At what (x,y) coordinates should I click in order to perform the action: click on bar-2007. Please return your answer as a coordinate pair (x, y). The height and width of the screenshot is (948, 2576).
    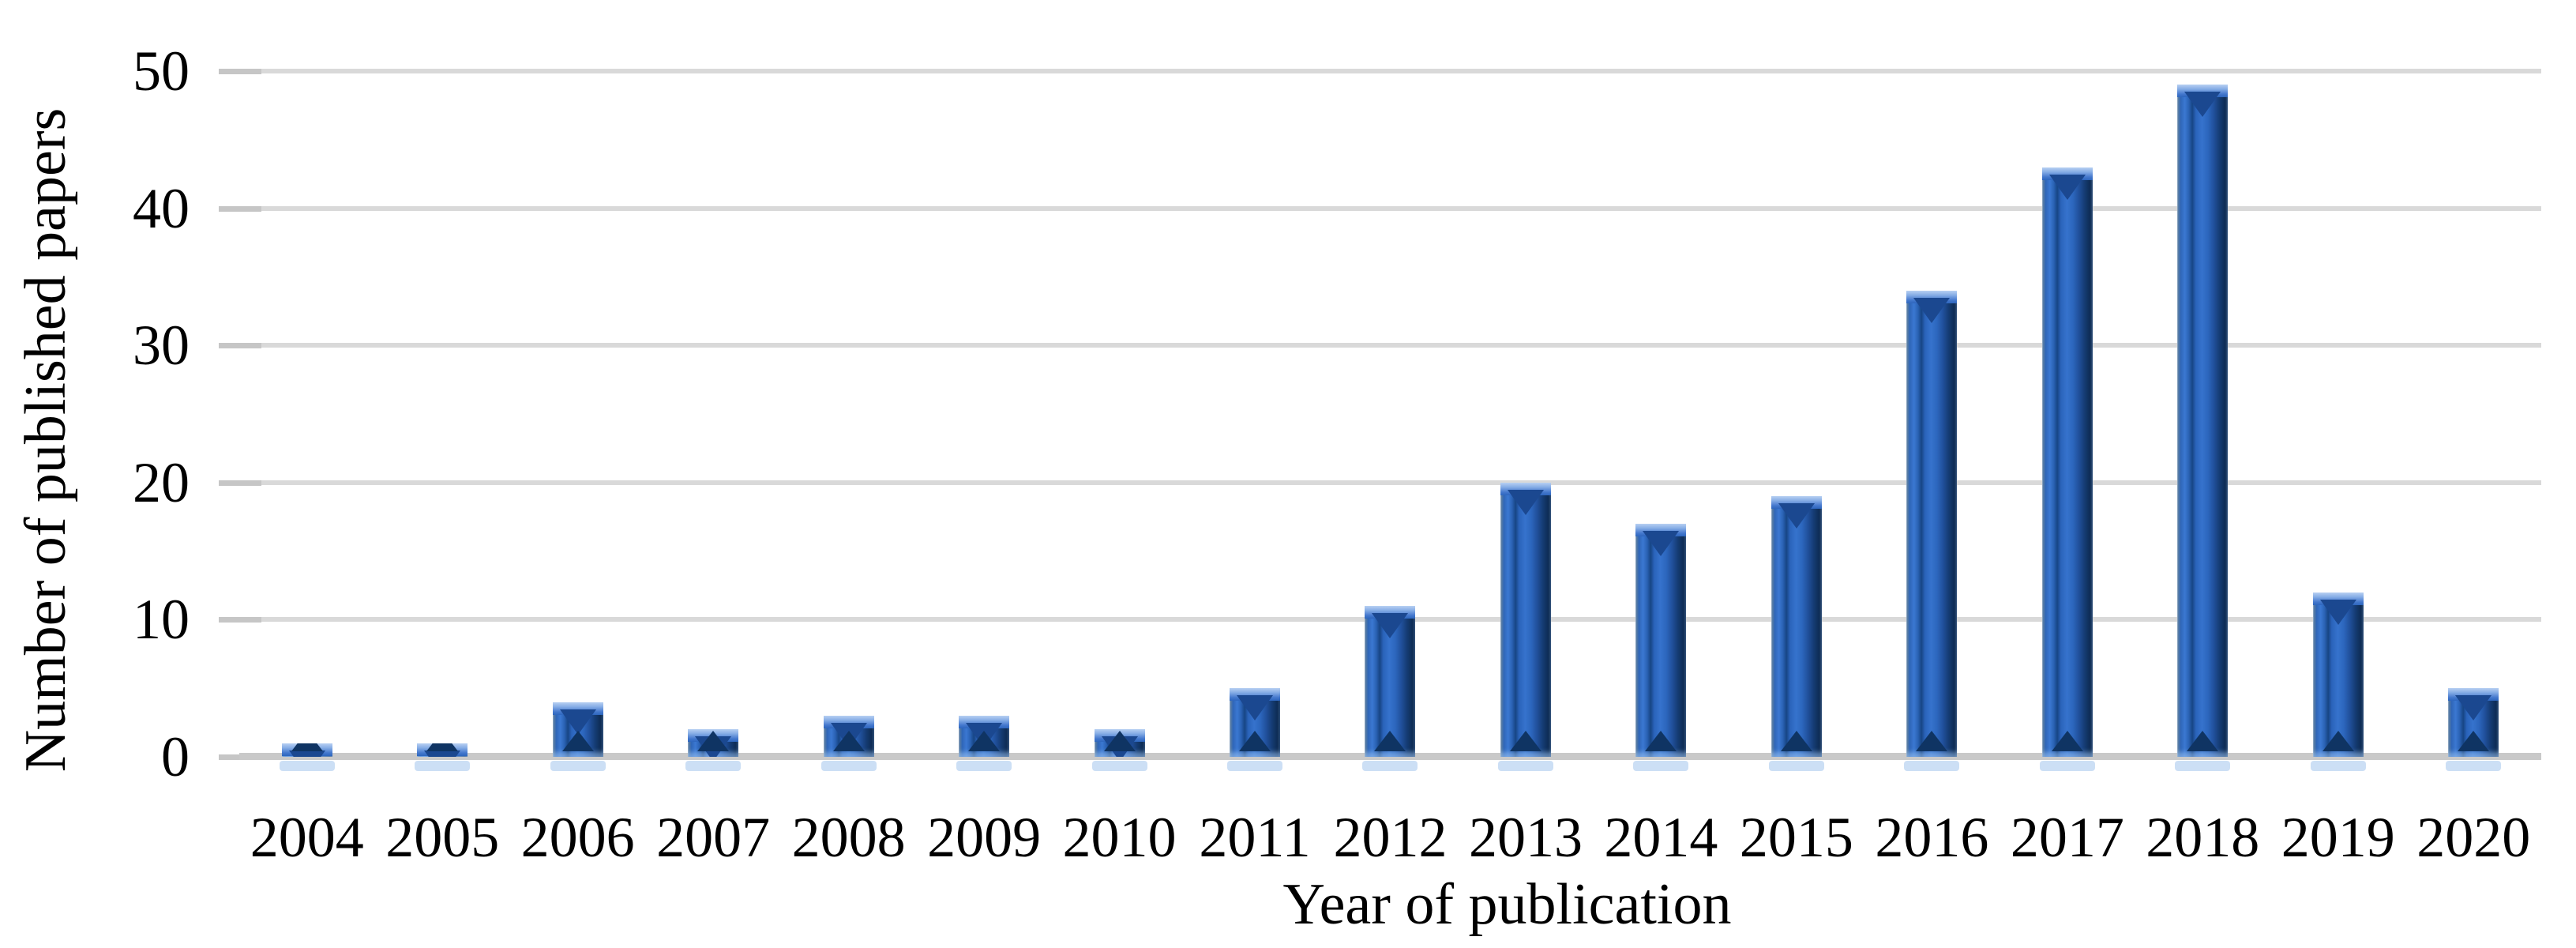
    Looking at the image, I should click on (713, 743).